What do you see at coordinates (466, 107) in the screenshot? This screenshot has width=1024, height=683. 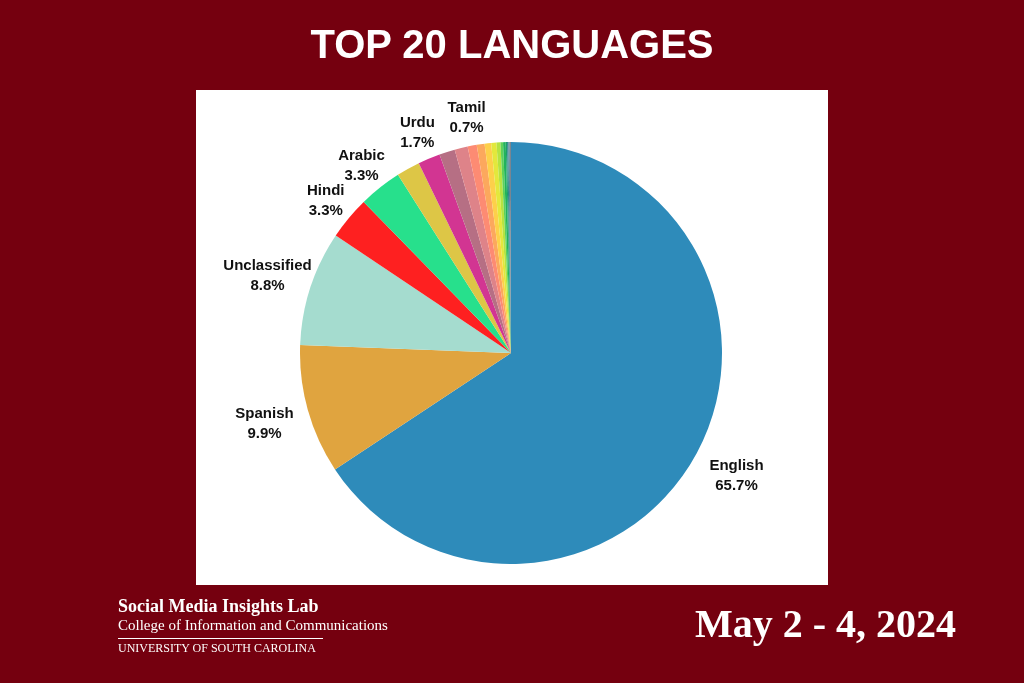 I see `slice-label: Tamil` at bounding box center [466, 107].